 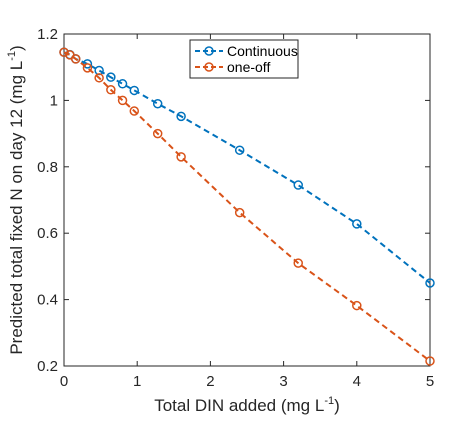 I want to click on y-tick-label: 0.4, so click(x=47, y=300).